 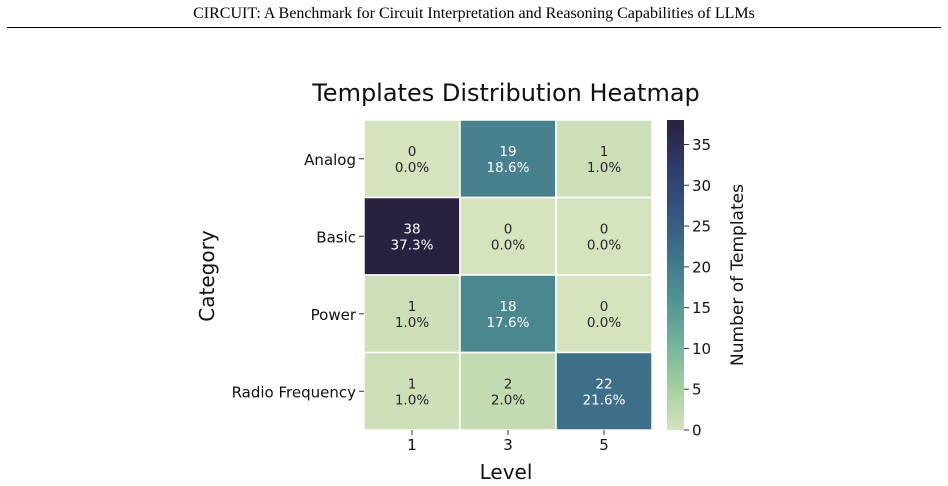 What do you see at coordinates (412, 245) in the screenshot?
I see `cell-percent-label: 37.3%` at bounding box center [412, 245].